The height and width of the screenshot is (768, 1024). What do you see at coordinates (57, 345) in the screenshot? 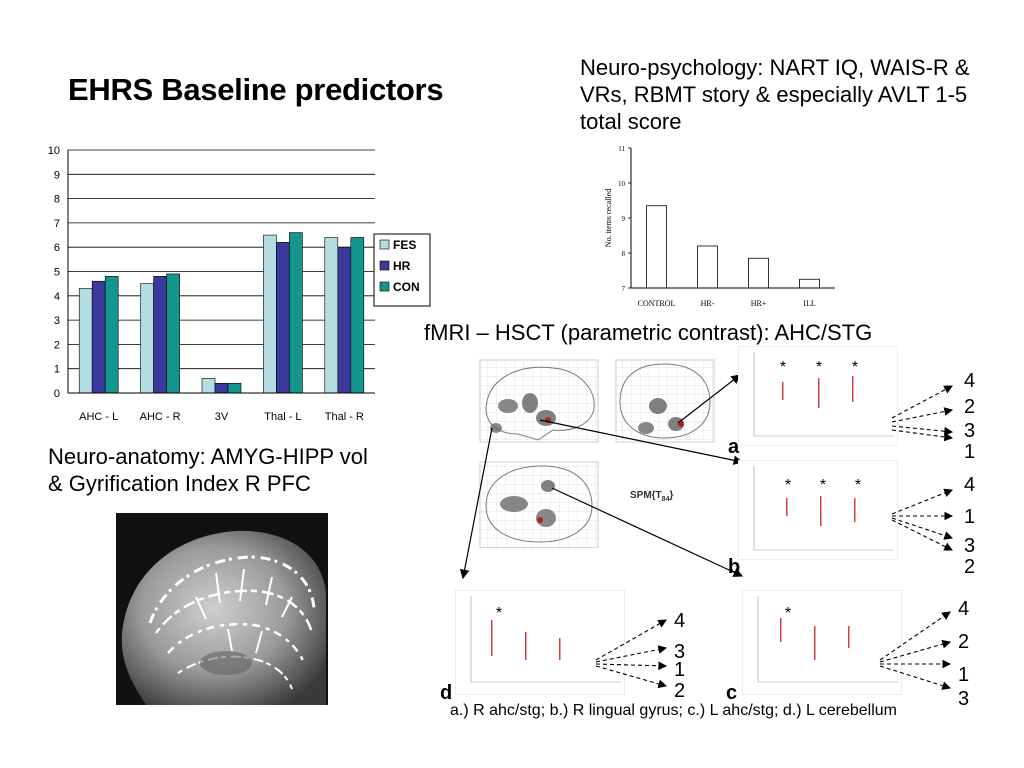
I see `y-tick-label: 2` at bounding box center [57, 345].